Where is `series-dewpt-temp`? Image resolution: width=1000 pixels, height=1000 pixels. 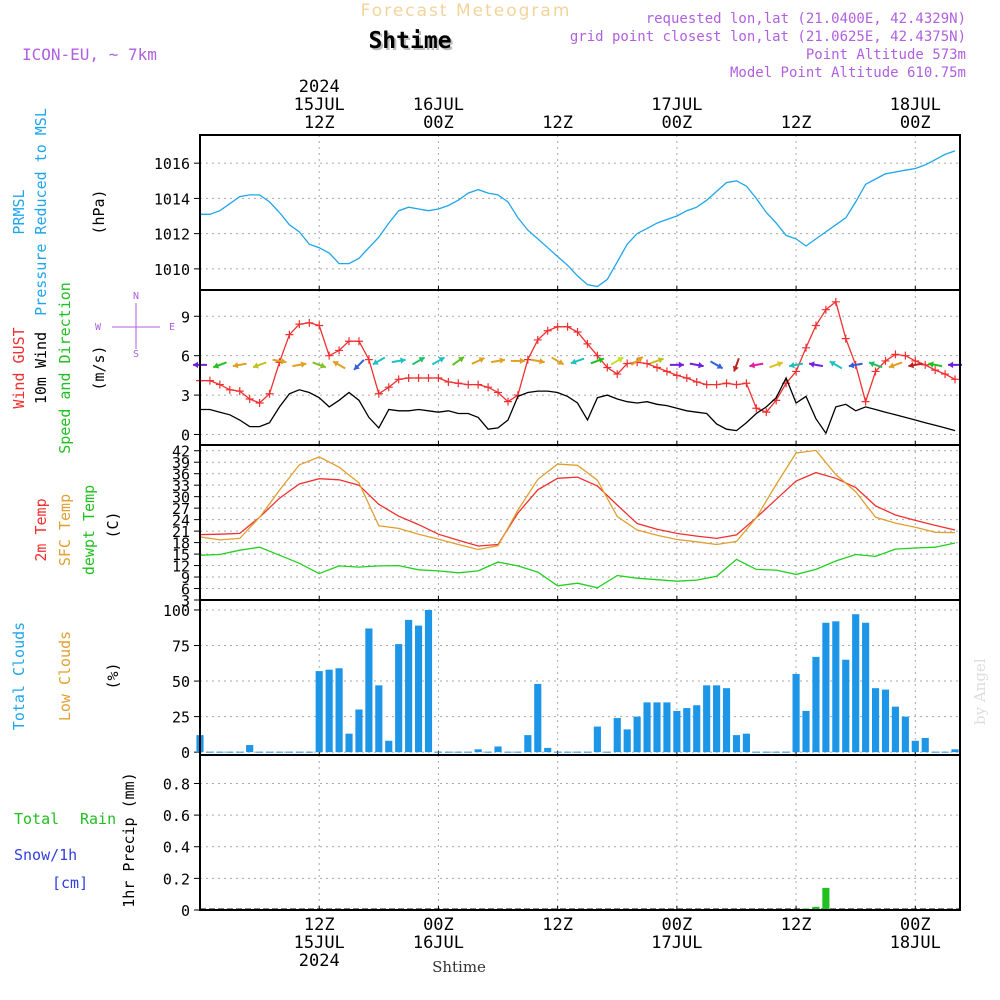 series-dewpt-temp is located at coordinates (577, 565).